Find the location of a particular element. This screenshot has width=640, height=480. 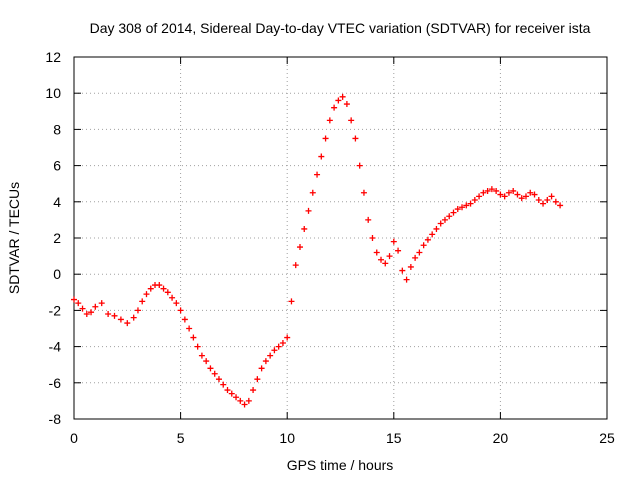

y-tick-labels: -8 -6 -4 -2 0 2 4 6 8 10 12 is located at coordinates (53, 238).